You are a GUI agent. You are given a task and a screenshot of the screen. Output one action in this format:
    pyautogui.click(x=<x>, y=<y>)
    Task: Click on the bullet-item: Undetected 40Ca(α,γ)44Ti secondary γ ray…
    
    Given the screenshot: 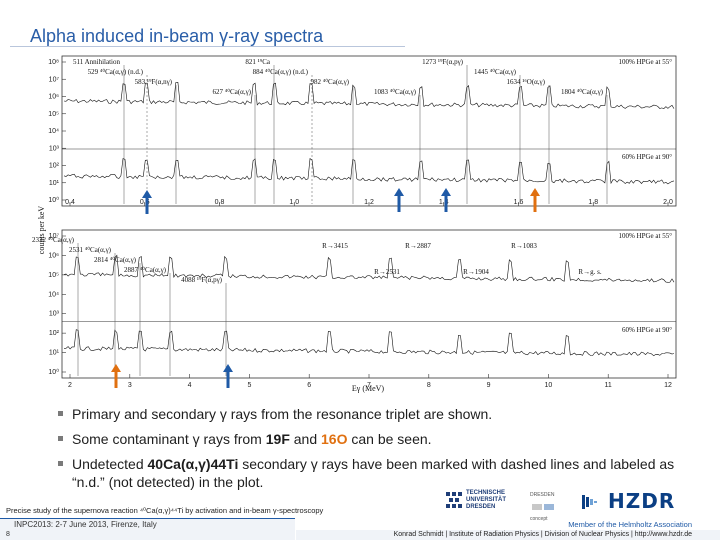 What is the action you would take?
    pyautogui.click(x=378, y=473)
    